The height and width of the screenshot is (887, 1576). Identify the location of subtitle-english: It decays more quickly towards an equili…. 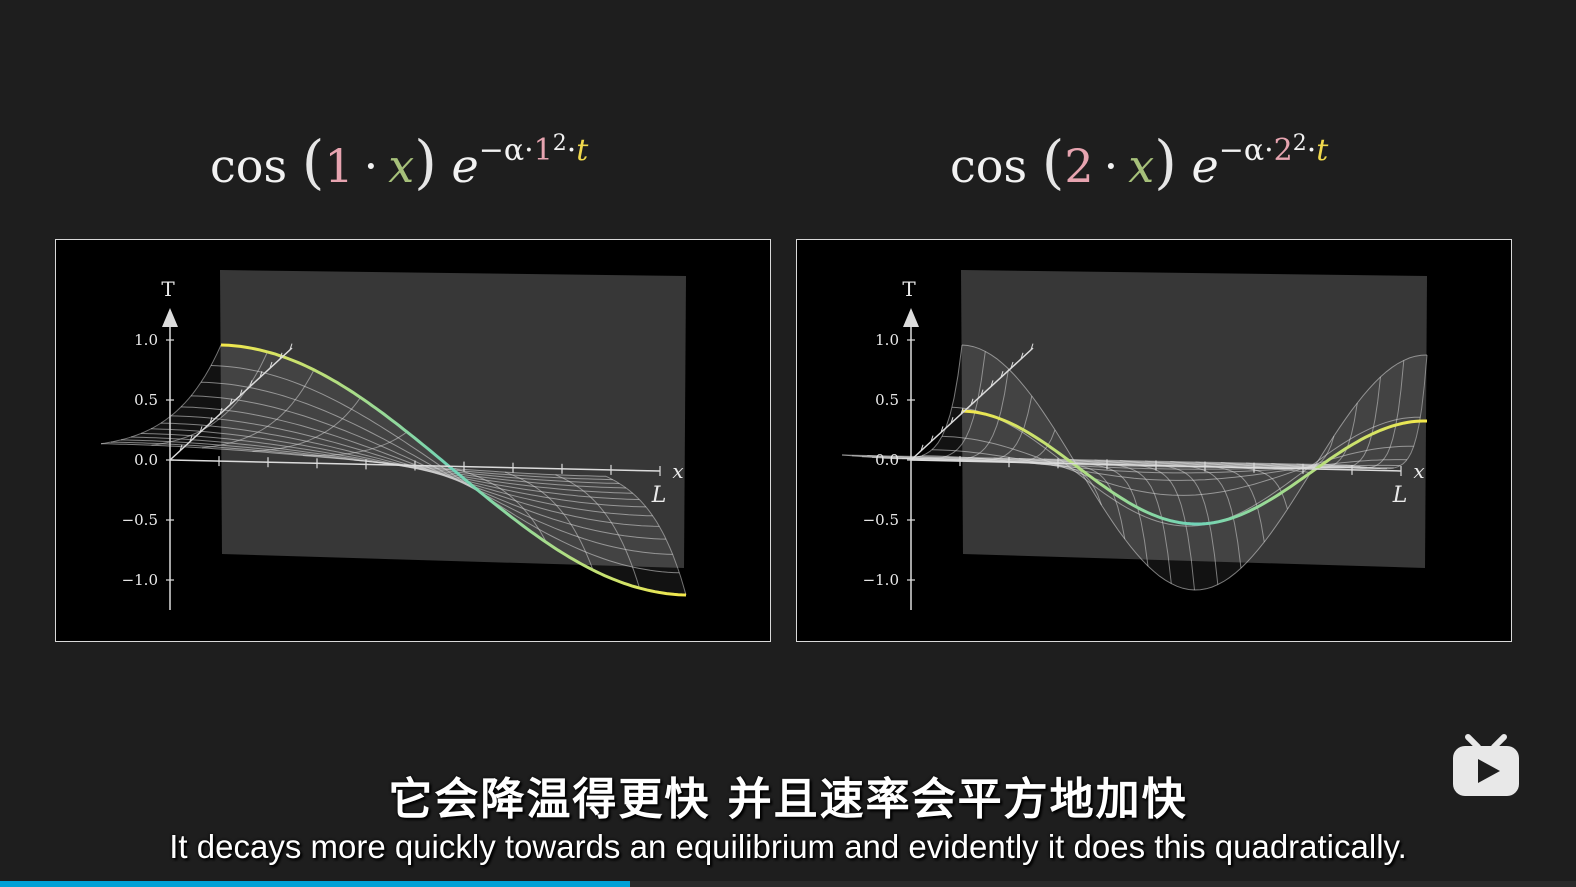
(788, 846).